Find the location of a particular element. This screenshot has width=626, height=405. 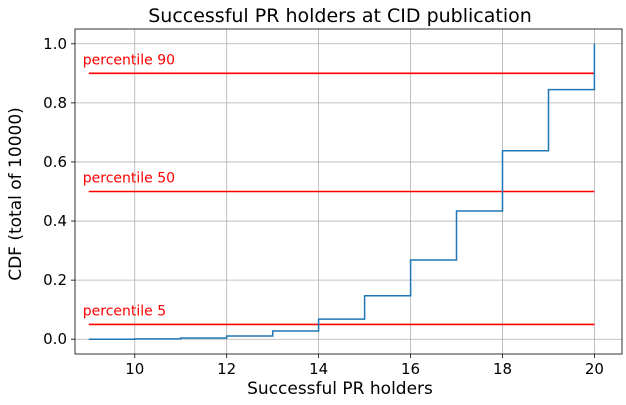

x-axis-ticks: 10 12 14 16 18 20 is located at coordinates (364, 366).